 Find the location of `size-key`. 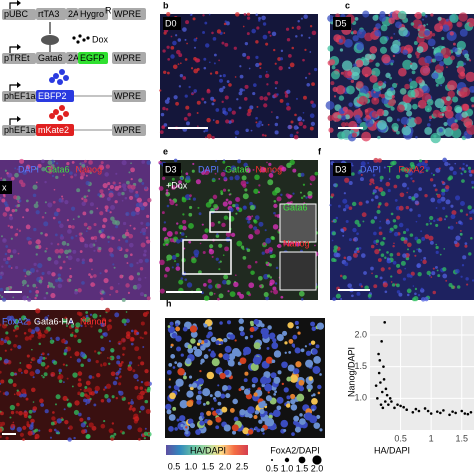

size-key is located at coordinates (317, 460).